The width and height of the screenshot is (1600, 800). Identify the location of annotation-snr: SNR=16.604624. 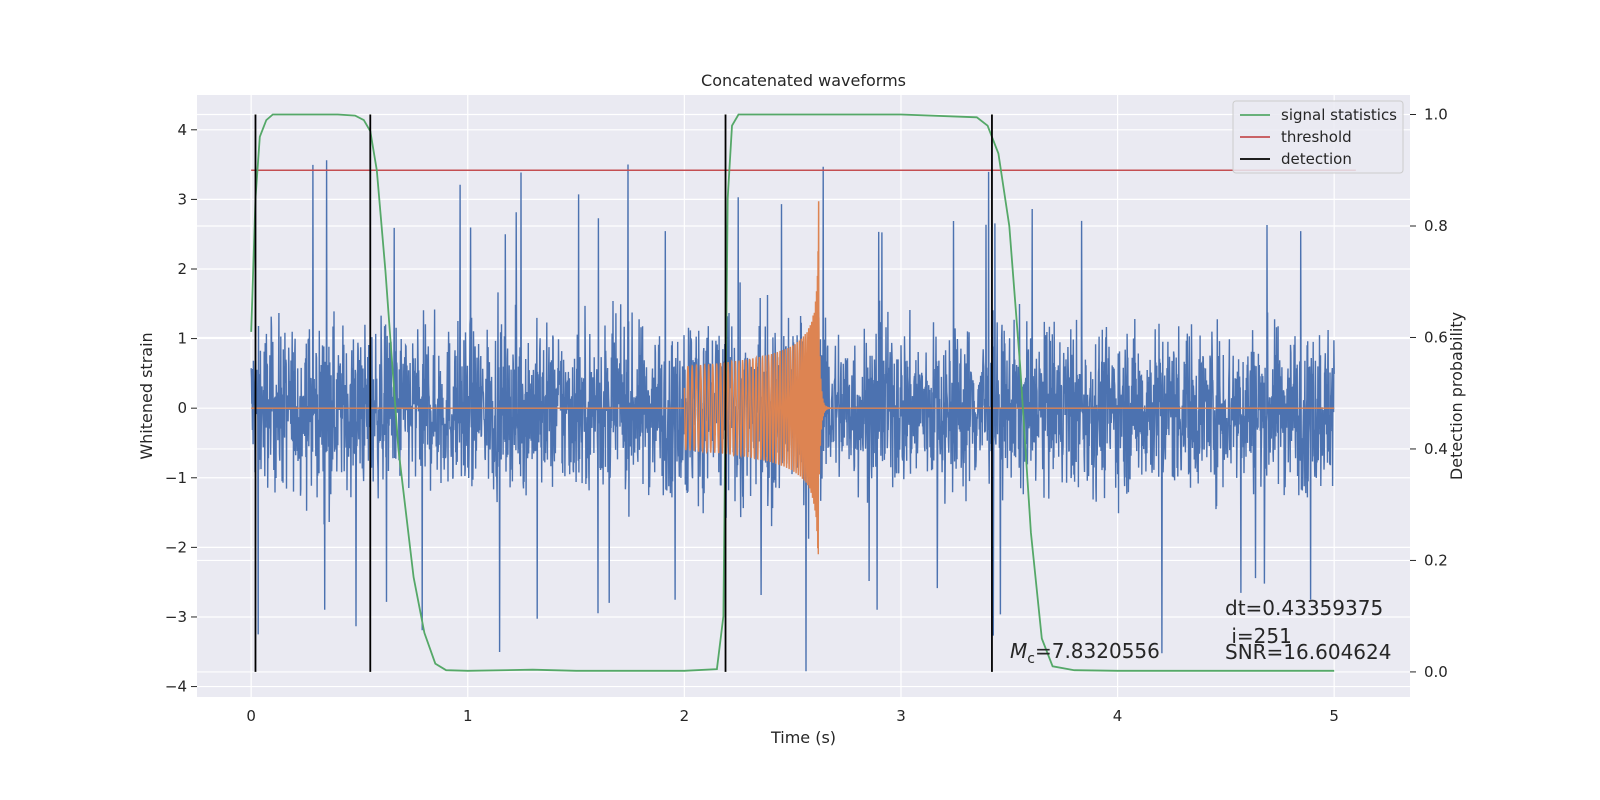
(1308, 652).